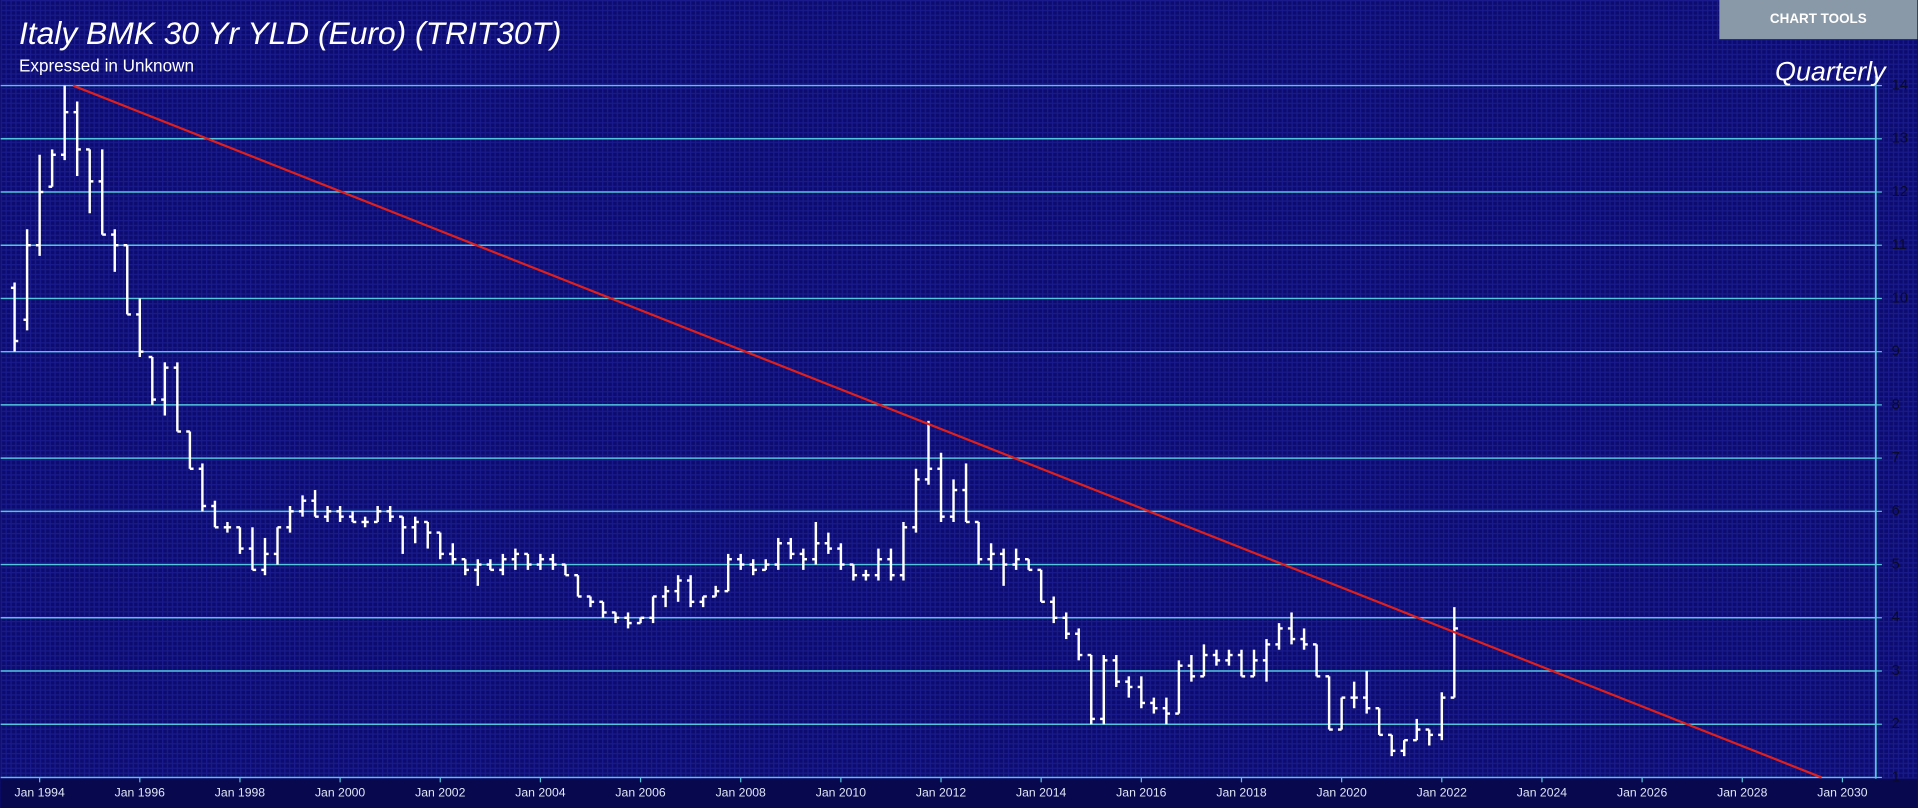 This screenshot has width=1918, height=808. I want to click on x-tick-label: Jan 2010, so click(841, 793).